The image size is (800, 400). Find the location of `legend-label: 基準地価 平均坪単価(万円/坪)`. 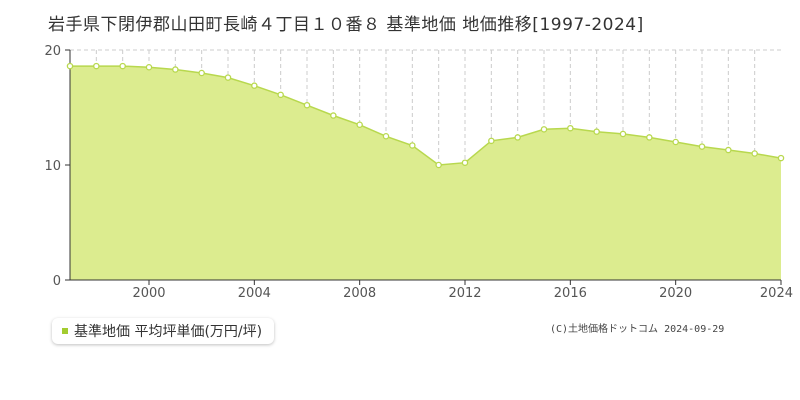

legend-label: 基準地価 平均坪単価(万円/坪) is located at coordinates (168, 332).